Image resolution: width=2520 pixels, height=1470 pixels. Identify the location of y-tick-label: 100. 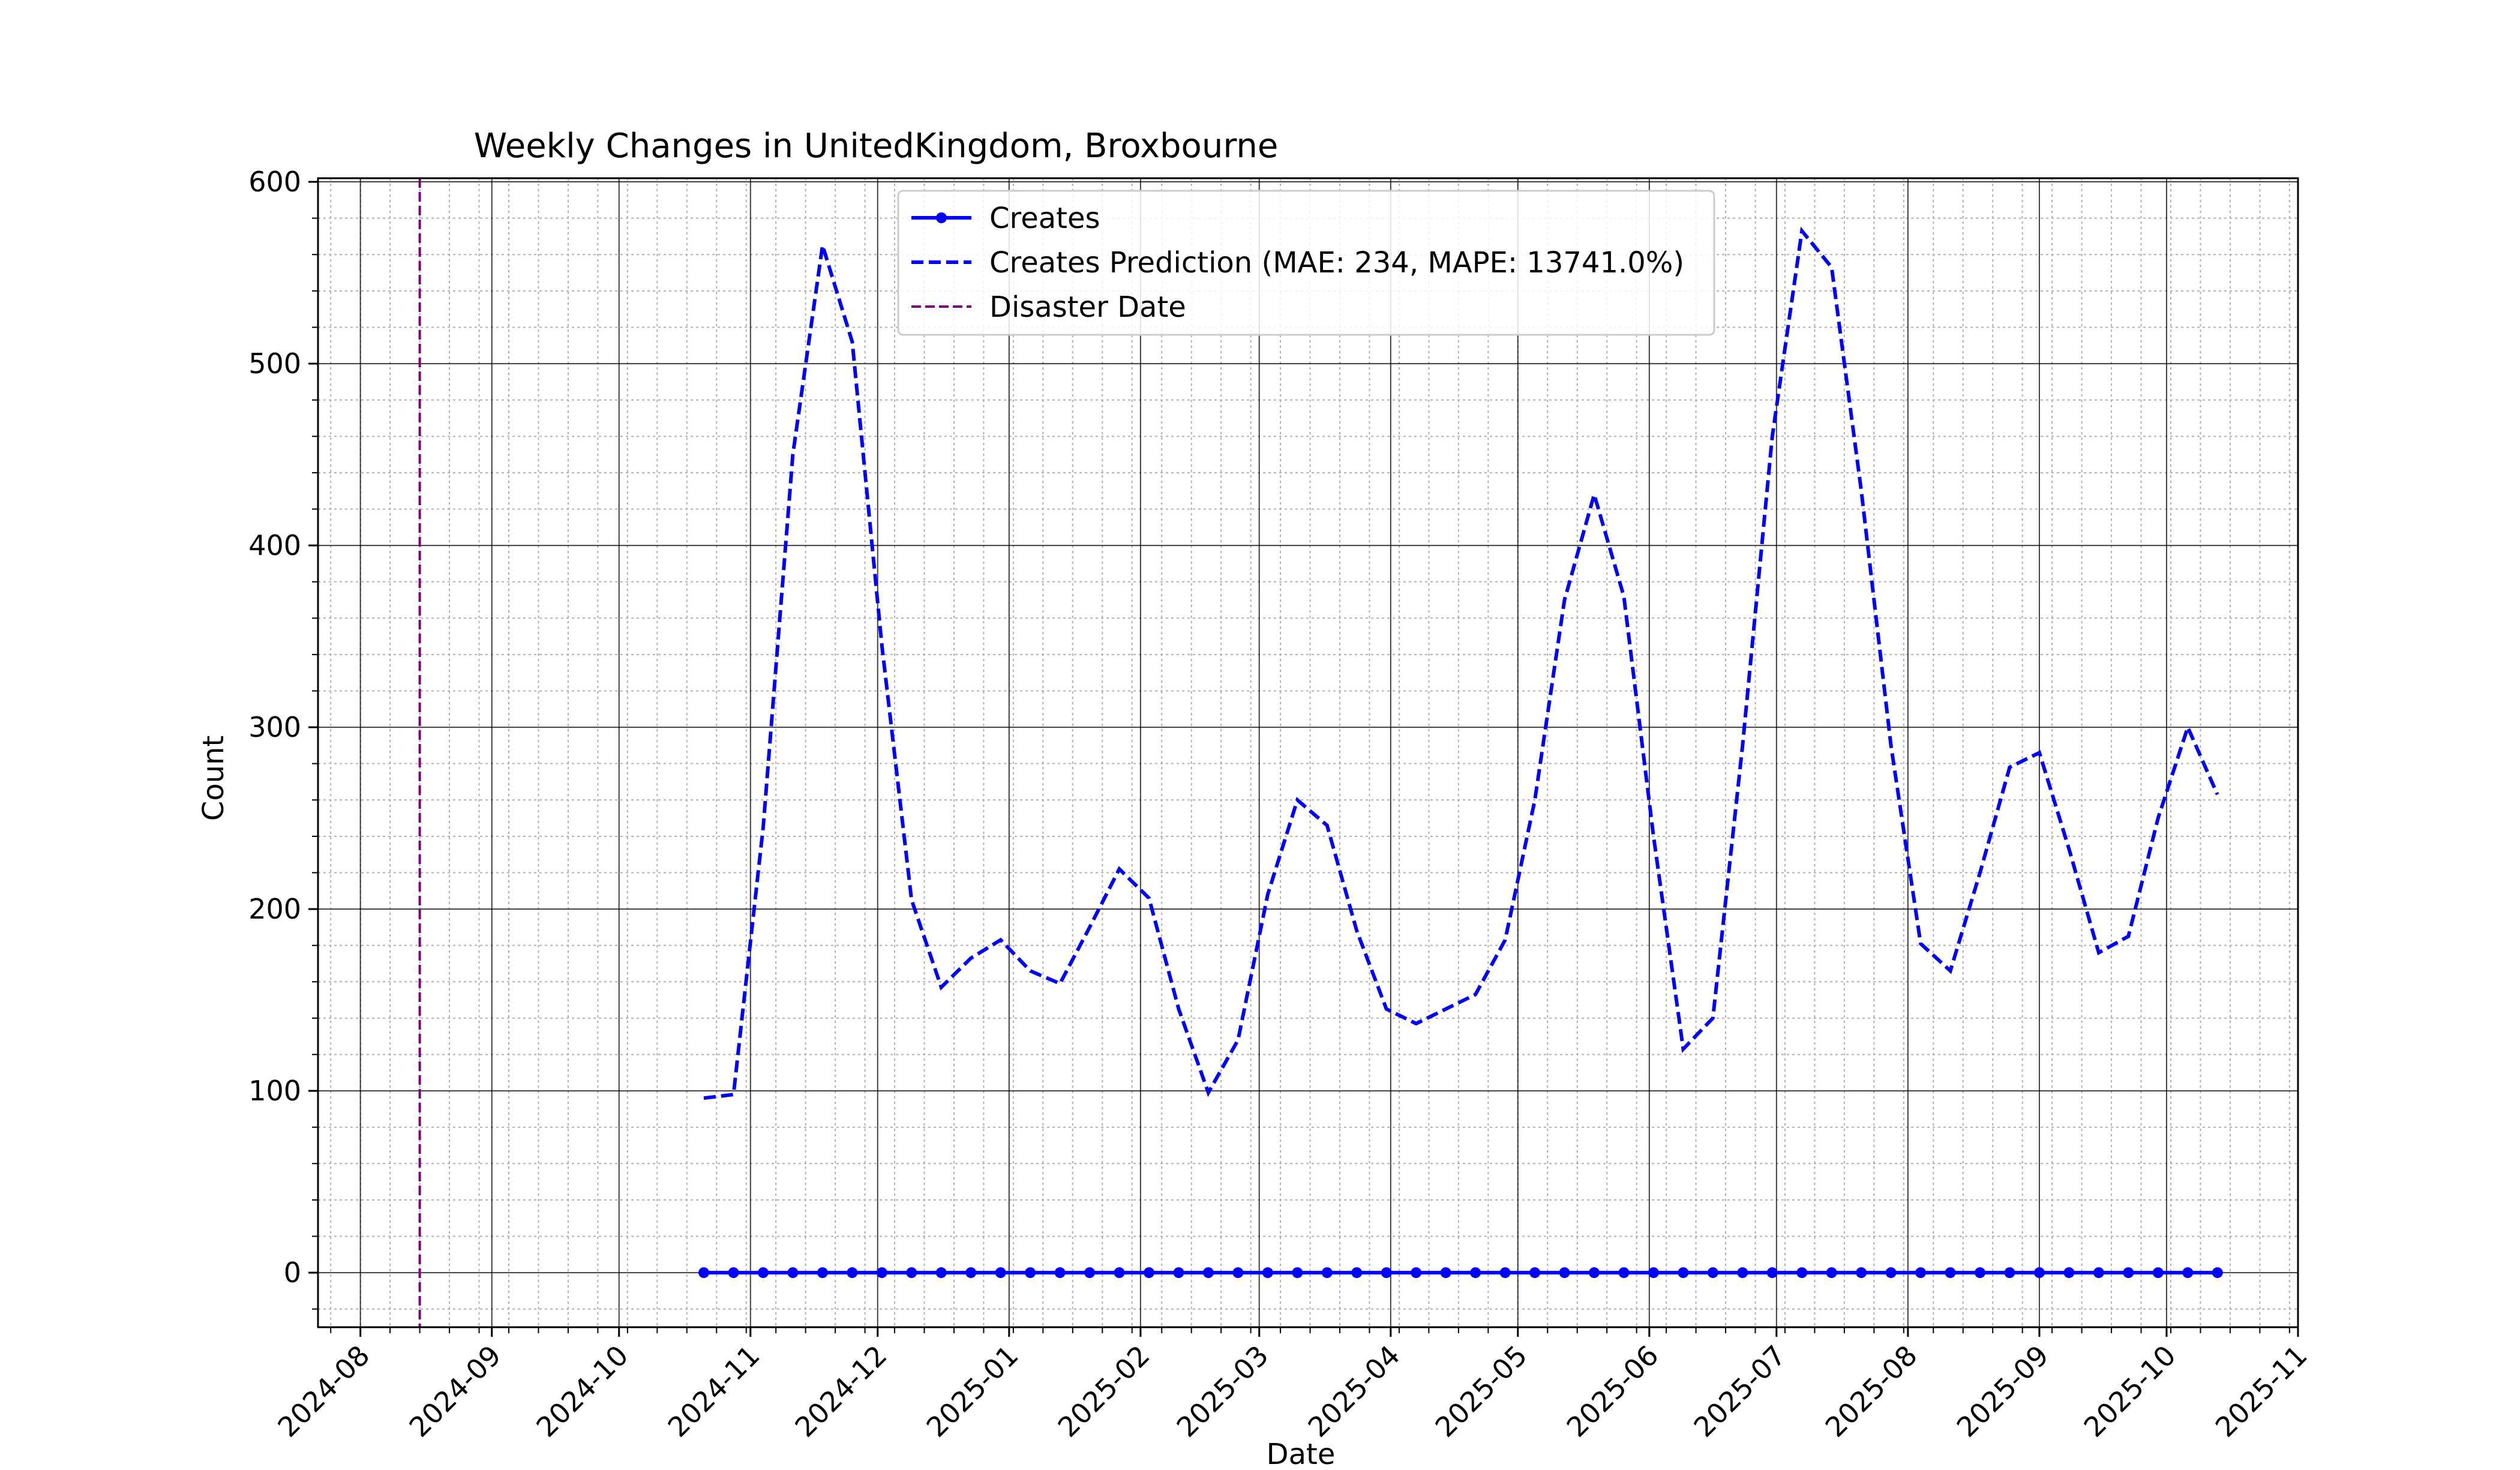
(274, 1091).